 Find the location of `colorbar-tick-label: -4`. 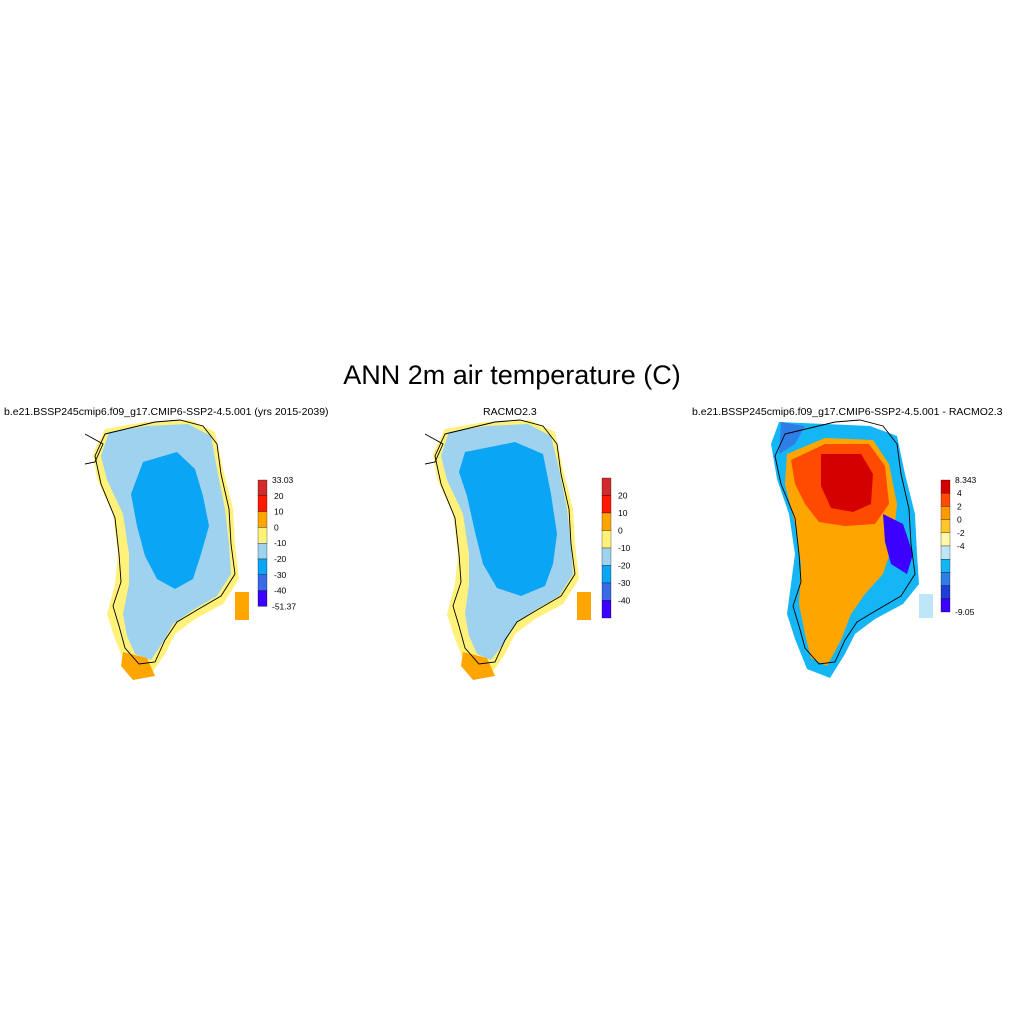

colorbar-tick-label: -4 is located at coordinates (961, 546).